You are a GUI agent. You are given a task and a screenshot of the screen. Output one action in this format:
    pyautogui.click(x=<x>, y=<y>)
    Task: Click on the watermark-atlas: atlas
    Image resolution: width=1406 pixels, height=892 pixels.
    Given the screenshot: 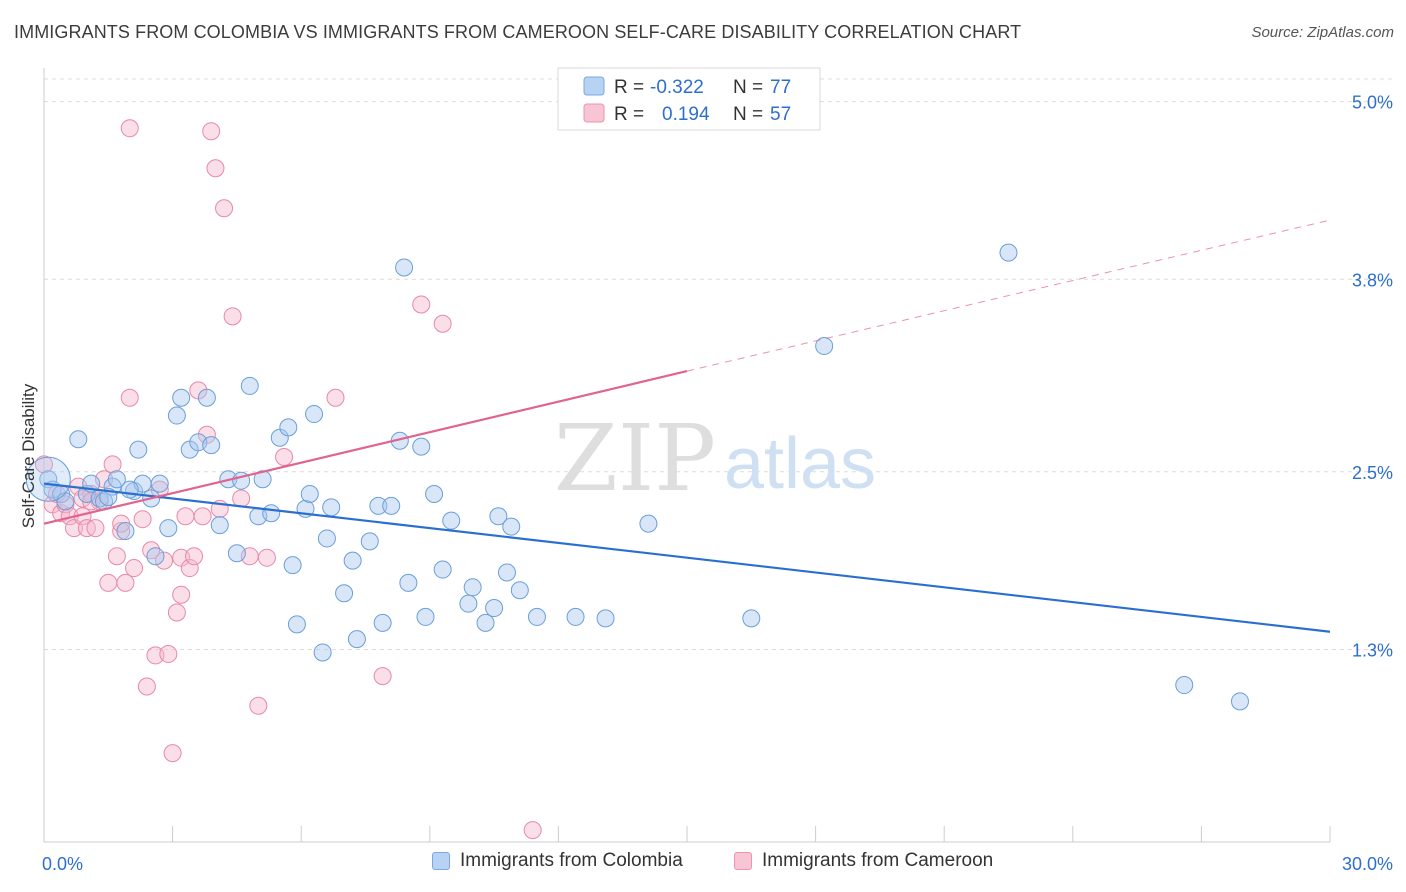 What is the action you would take?
    pyautogui.click(x=800, y=464)
    